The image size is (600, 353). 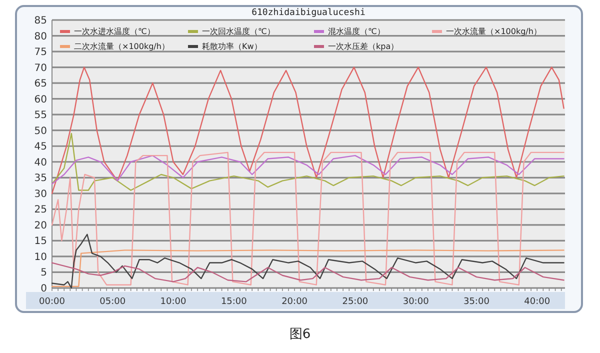 I want to click on y-tick-label: 25, so click(x=40, y=210).